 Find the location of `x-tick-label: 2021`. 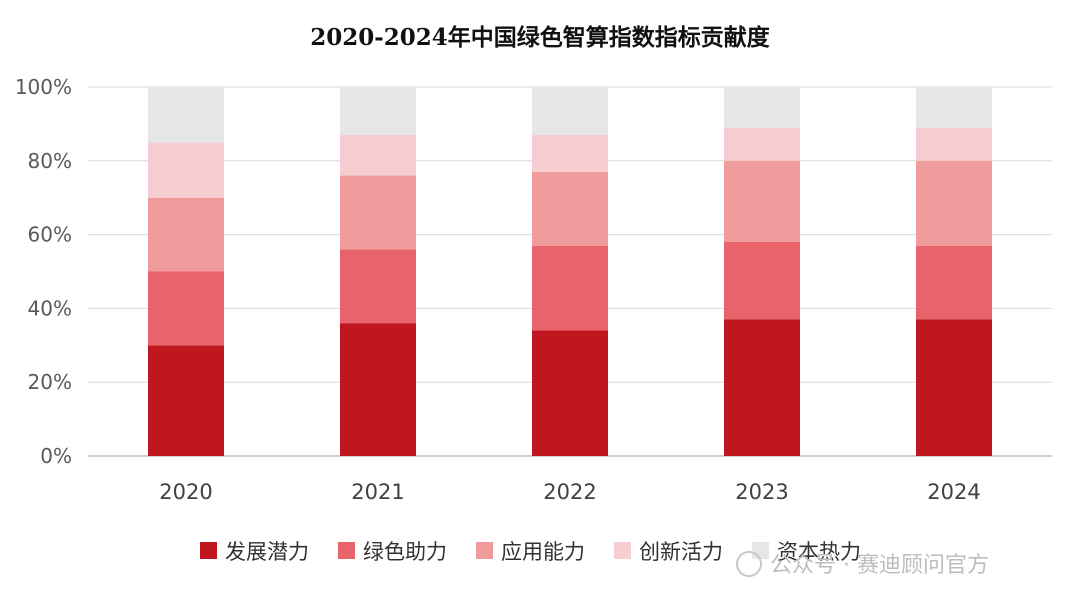

x-tick-label: 2021 is located at coordinates (377, 492).